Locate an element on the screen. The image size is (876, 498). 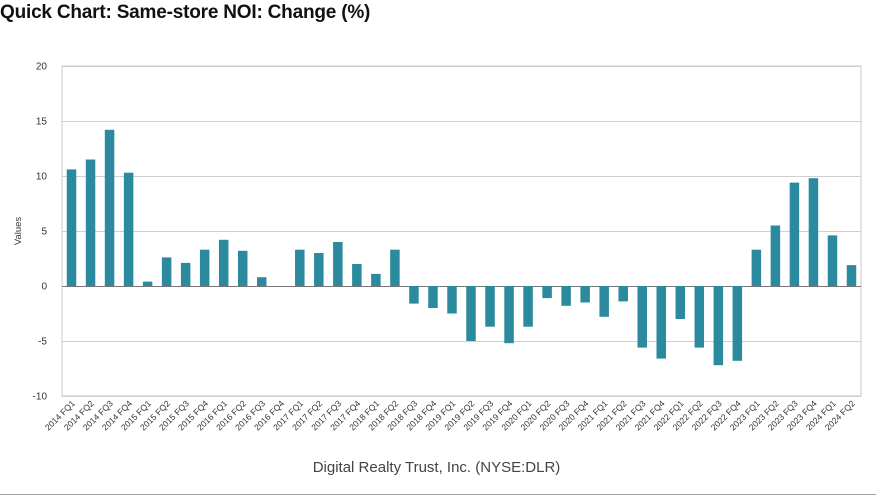
y-axis-label: Values is located at coordinates (18, 231).